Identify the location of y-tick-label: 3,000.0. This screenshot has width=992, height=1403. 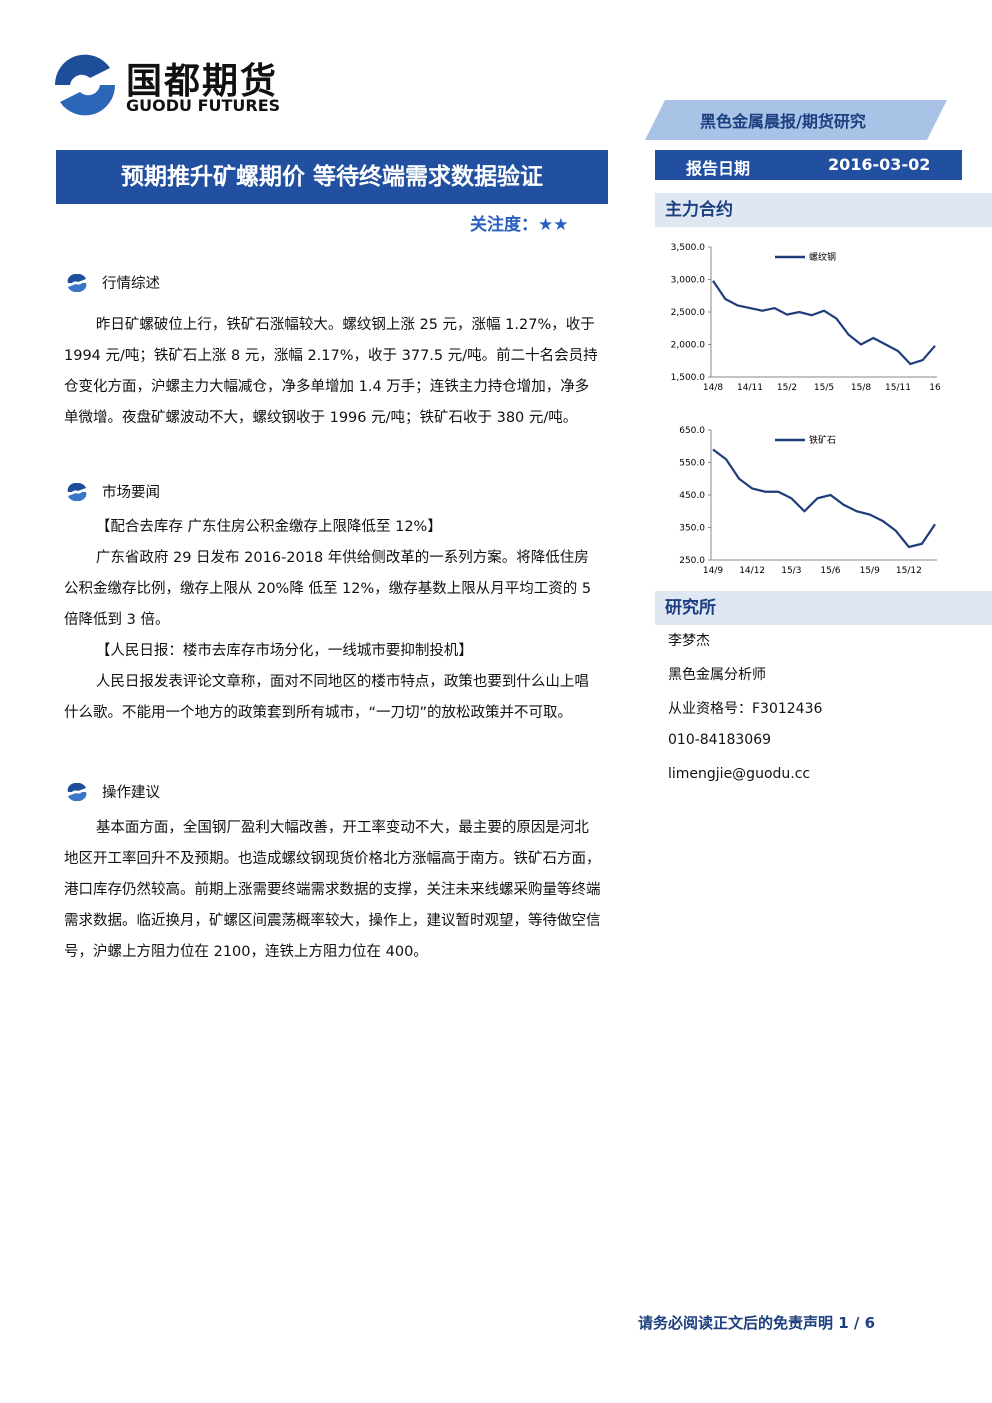
(688, 281).